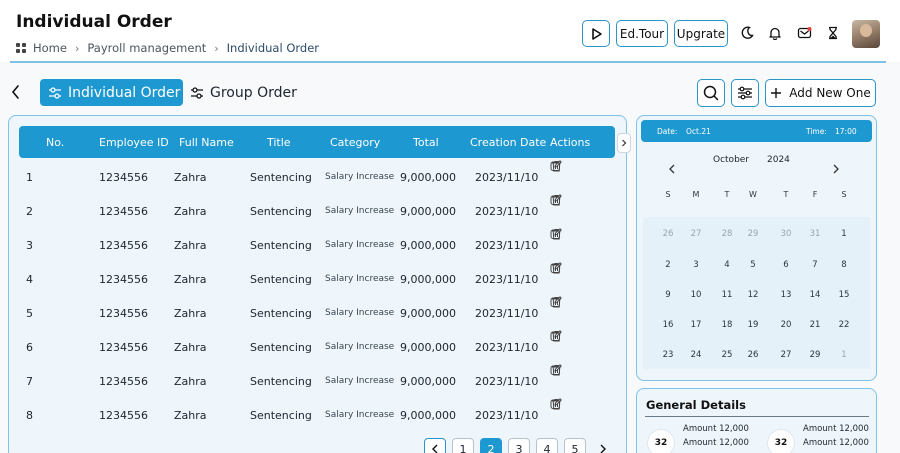  What do you see at coordinates (727, 295) in the screenshot?
I see `calendar-day: 11` at bounding box center [727, 295].